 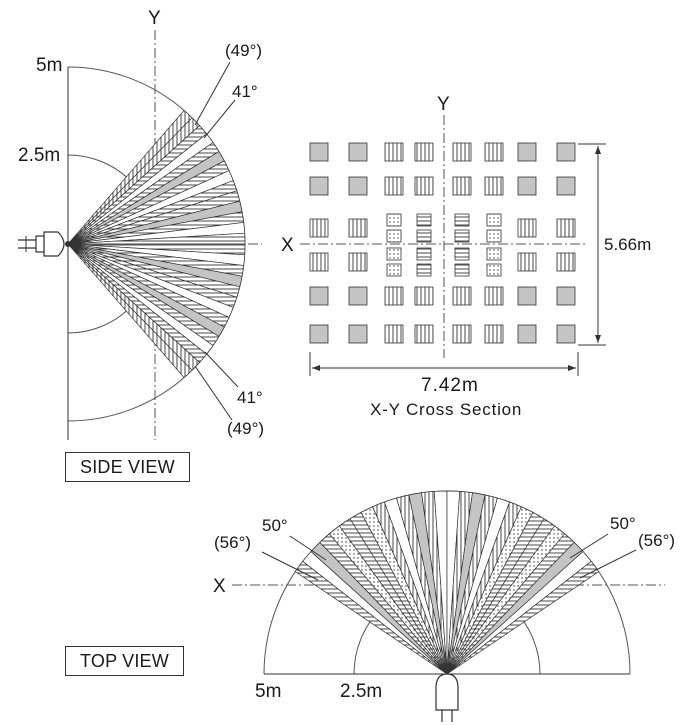 I want to click on side-view-title: SIDE VIEW, so click(x=127, y=467).